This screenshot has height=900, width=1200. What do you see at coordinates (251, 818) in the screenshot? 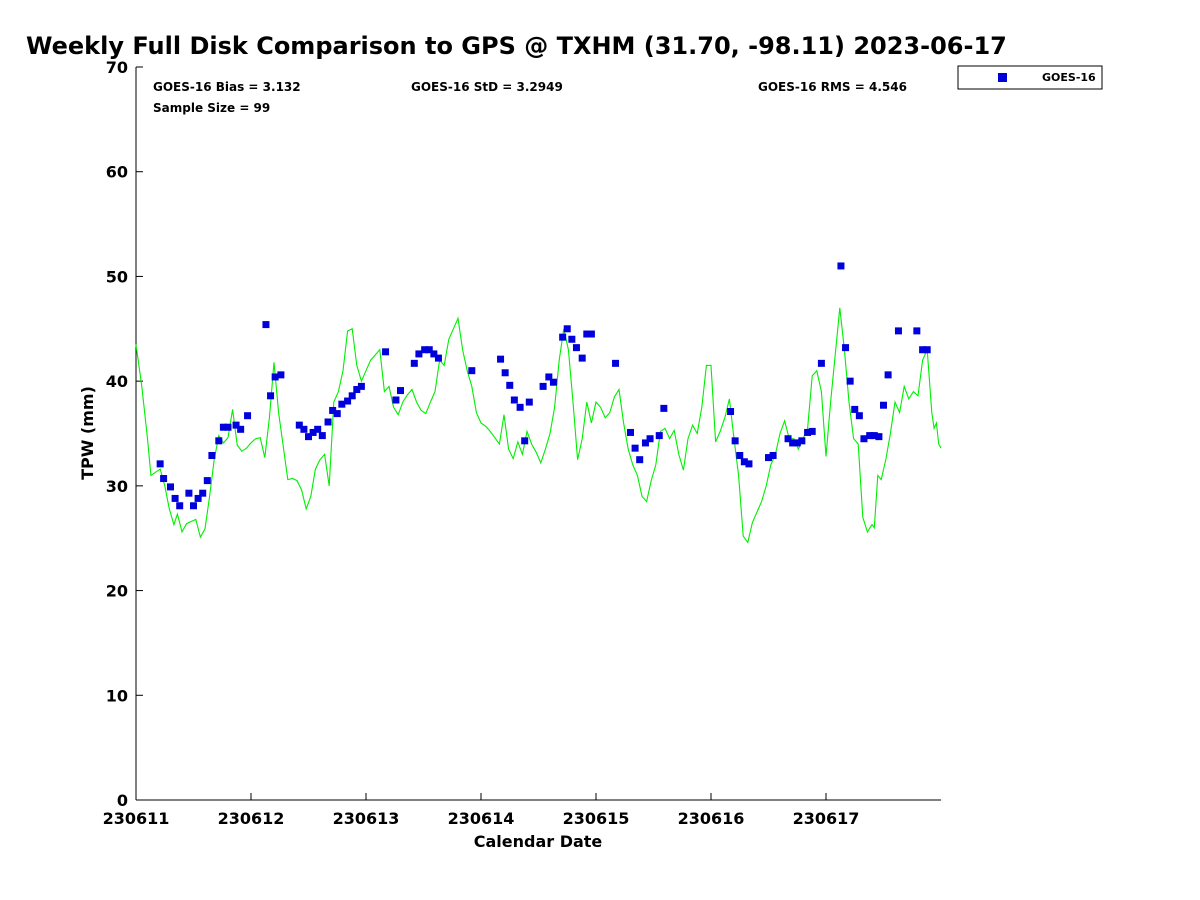
I see `x-tick-label: 230612` at bounding box center [251, 818].